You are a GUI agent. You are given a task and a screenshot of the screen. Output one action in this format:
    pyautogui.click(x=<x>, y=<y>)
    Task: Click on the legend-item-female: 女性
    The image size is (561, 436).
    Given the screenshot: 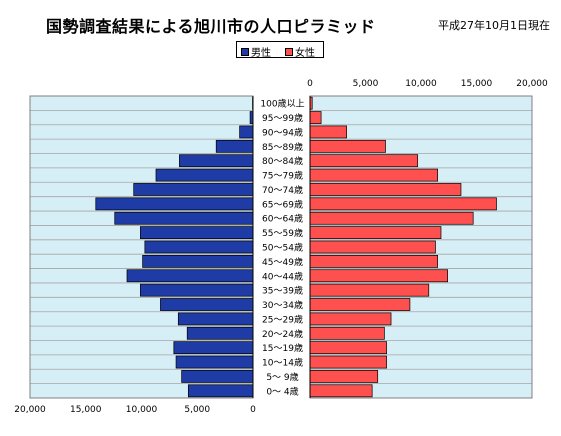 What is the action you would take?
    pyautogui.click(x=300, y=51)
    